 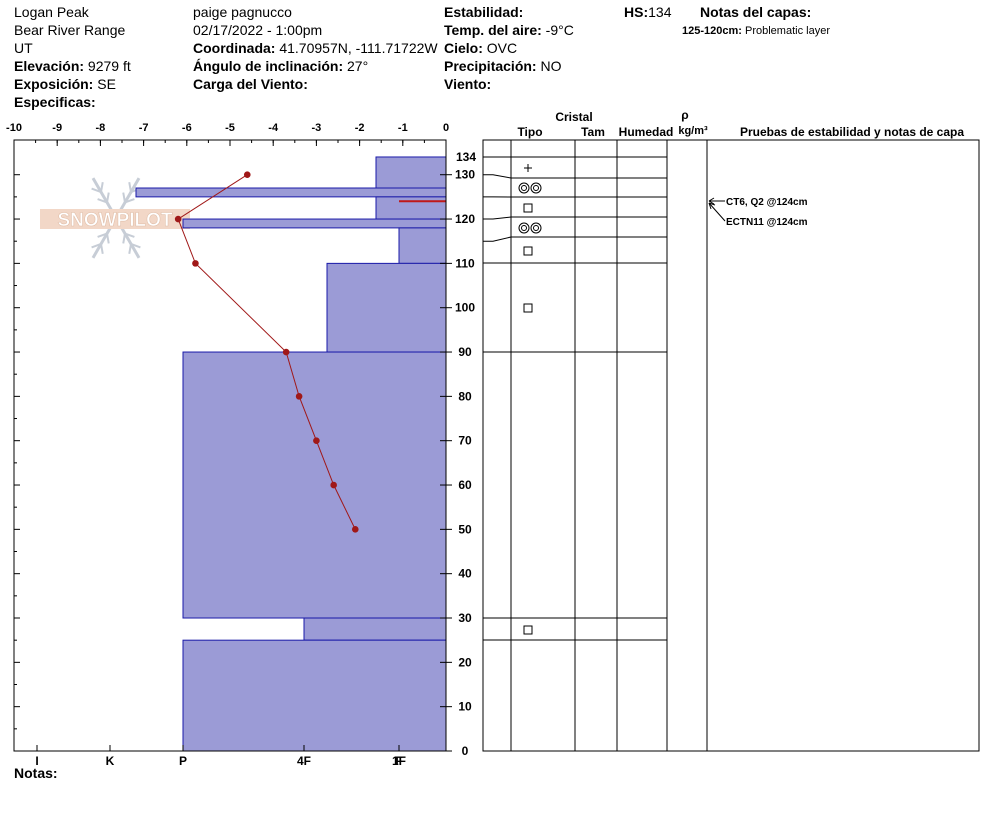 I want to click on header-rho: ρ, so click(x=684, y=115).